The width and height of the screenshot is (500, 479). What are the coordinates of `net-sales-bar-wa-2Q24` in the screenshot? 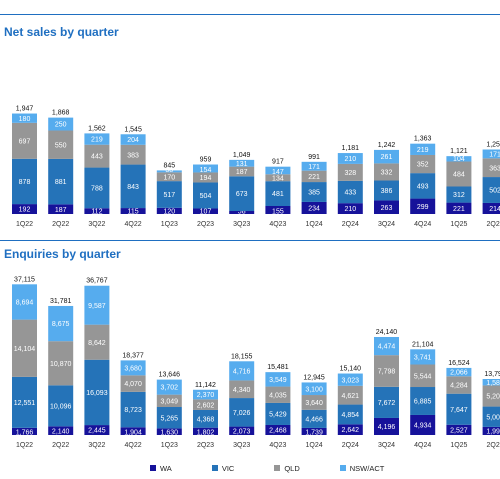 It's located at (350, 208).